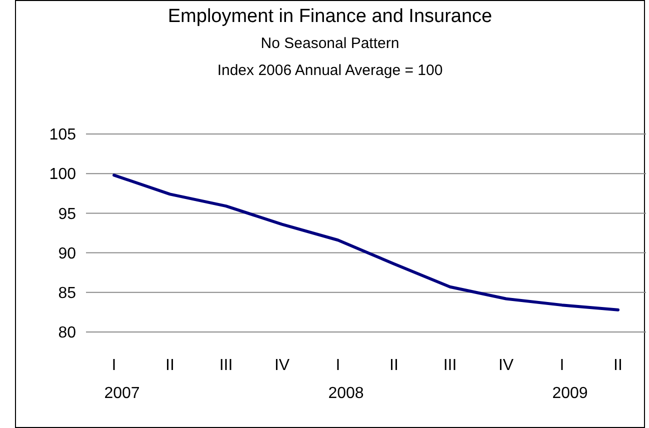 The height and width of the screenshot is (428, 649). I want to click on y-tick-label: 100, so click(62, 175).